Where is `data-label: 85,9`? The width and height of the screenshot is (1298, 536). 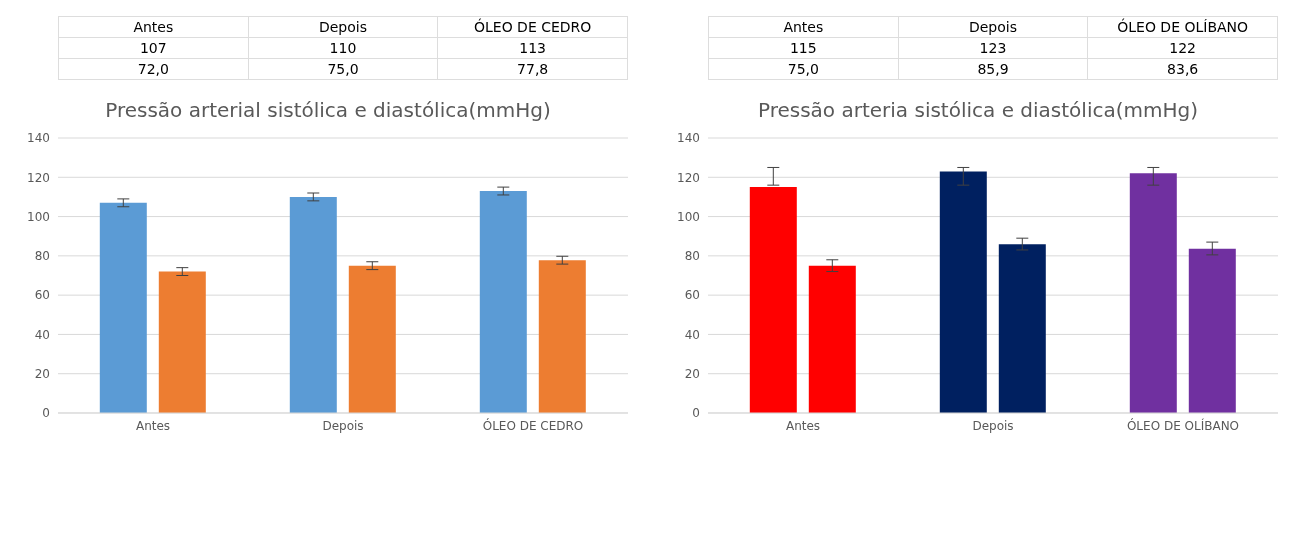
data-label: 85,9 is located at coordinates (993, 69).